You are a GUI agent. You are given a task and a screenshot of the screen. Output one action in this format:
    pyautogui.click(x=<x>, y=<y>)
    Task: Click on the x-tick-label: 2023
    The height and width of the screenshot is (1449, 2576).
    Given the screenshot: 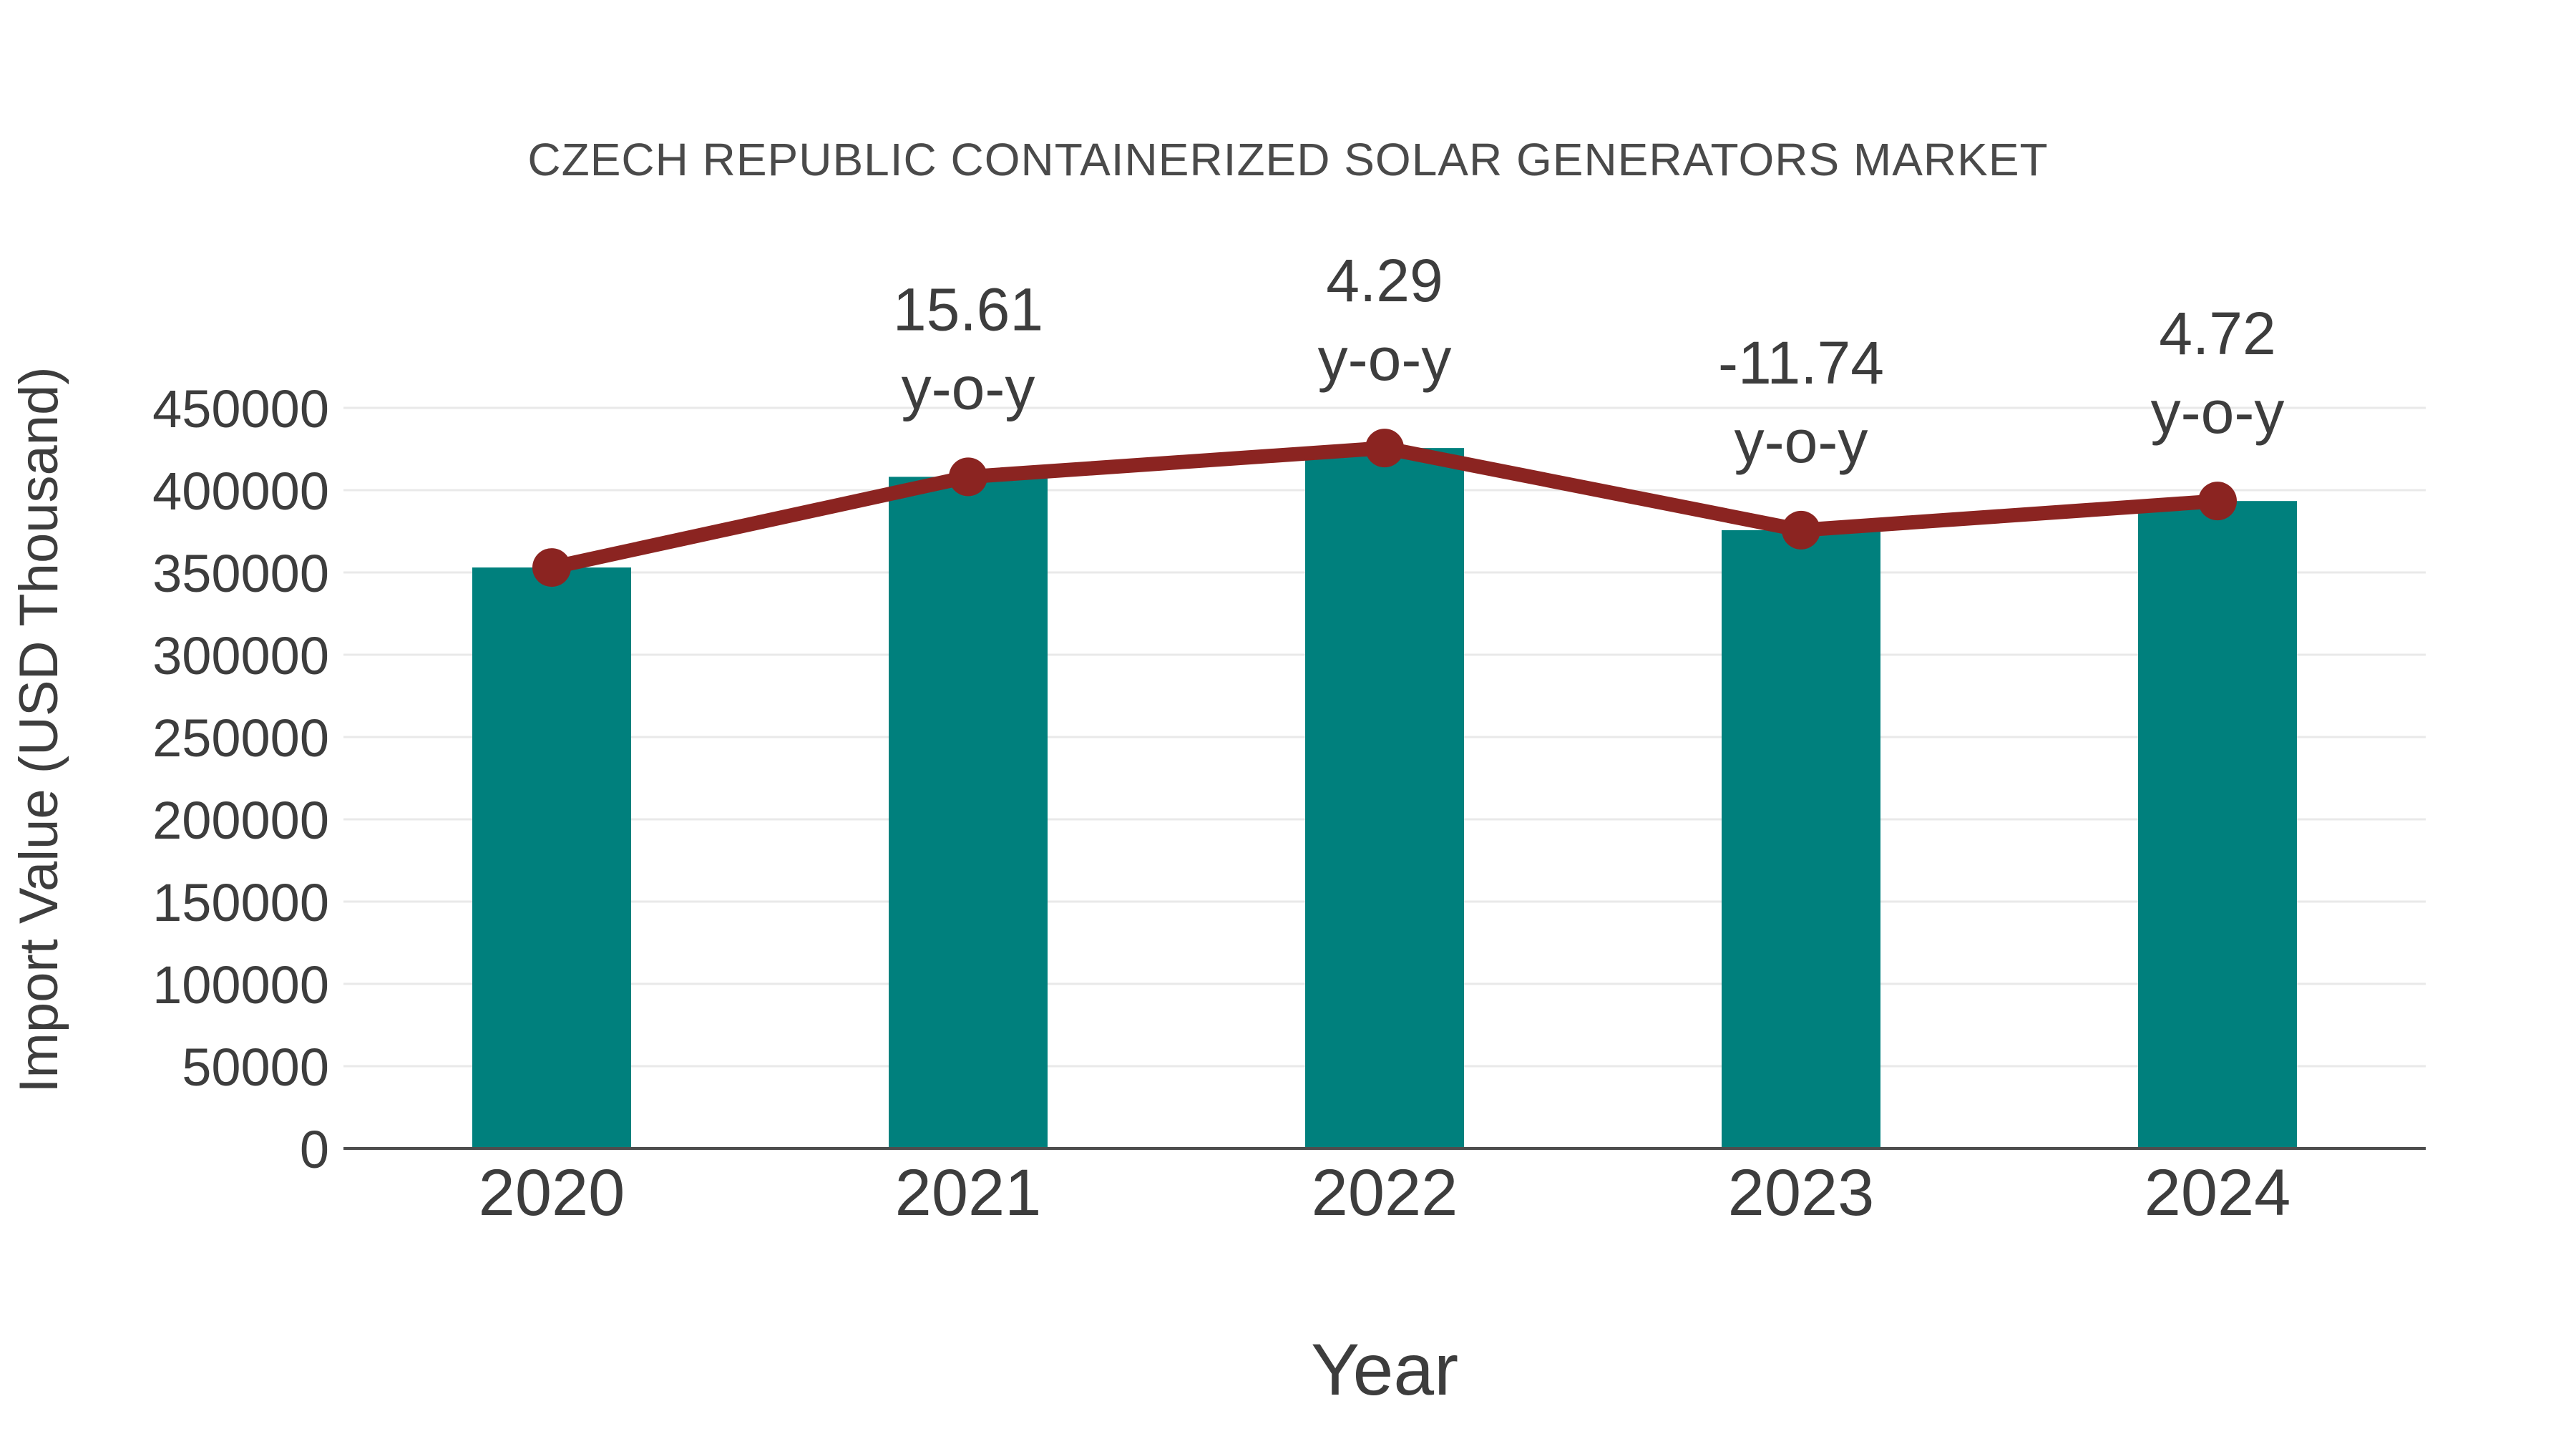 What is the action you would take?
    pyautogui.click(x=1801, y=1192)
    